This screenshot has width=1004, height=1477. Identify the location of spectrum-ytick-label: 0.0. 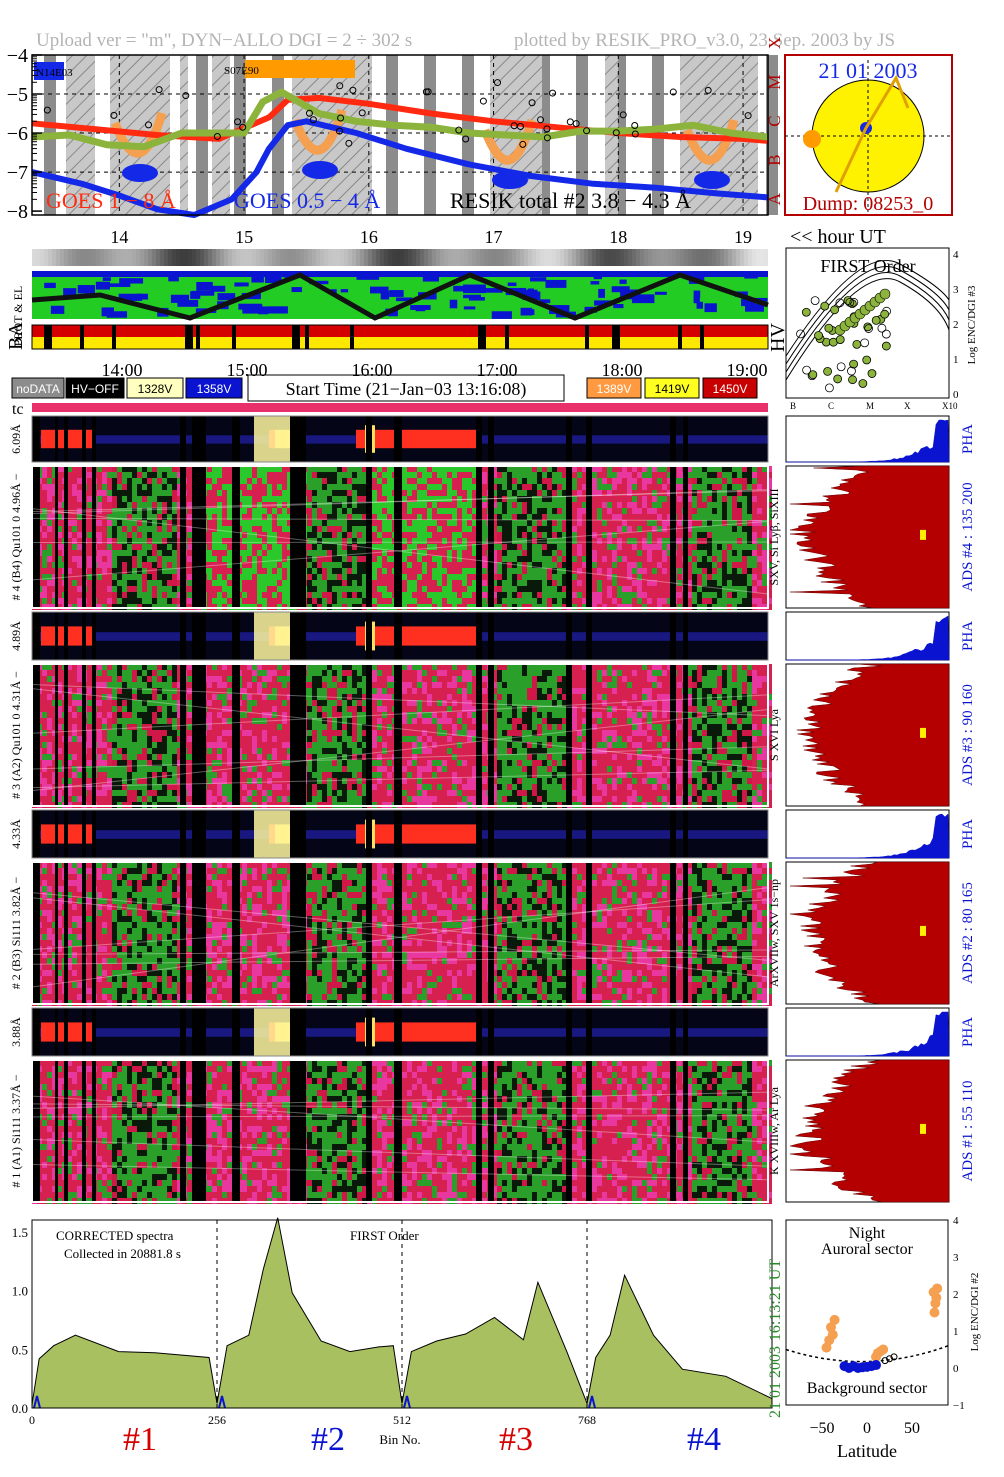
(20, 1408).